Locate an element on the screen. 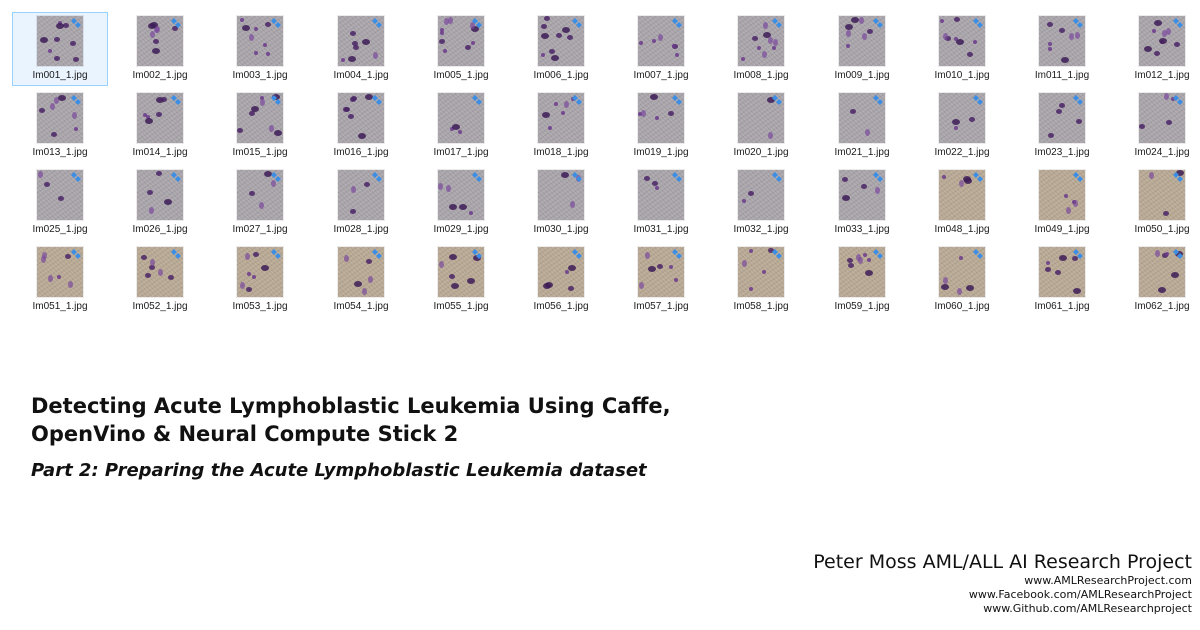 This screenshot has height=630, width=1200. file-item: Im050_1.jpg is located at coordinates (1157, 203).